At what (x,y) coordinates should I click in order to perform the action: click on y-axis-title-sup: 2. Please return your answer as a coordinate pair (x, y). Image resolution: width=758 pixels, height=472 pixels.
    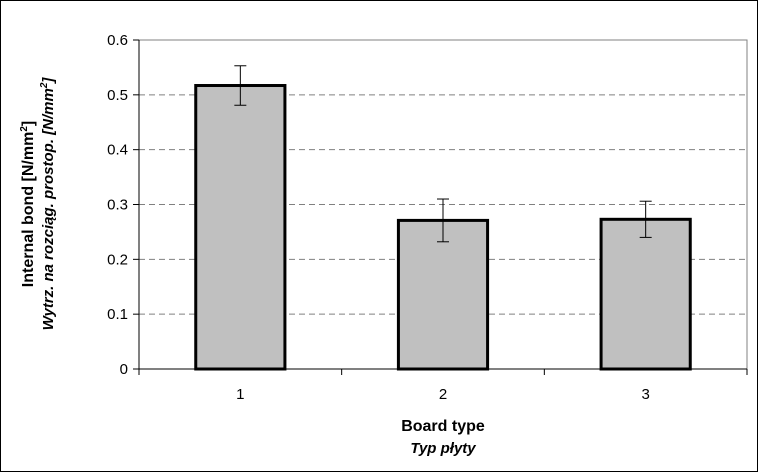
    Looking at the image, I should click on (24, 129).